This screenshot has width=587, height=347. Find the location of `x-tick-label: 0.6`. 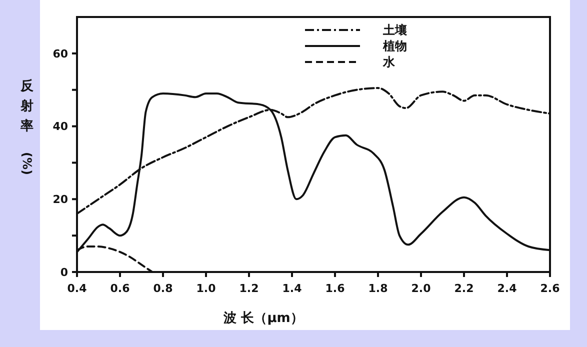

x-tick-label: 0.6 is located at coordinates (120, 288).